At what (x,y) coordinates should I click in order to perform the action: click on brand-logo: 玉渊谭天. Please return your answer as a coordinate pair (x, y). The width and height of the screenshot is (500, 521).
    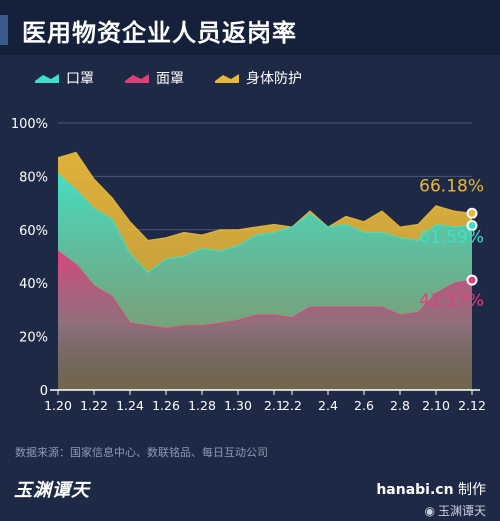
    Looking at the image, I should click on (52, 490).